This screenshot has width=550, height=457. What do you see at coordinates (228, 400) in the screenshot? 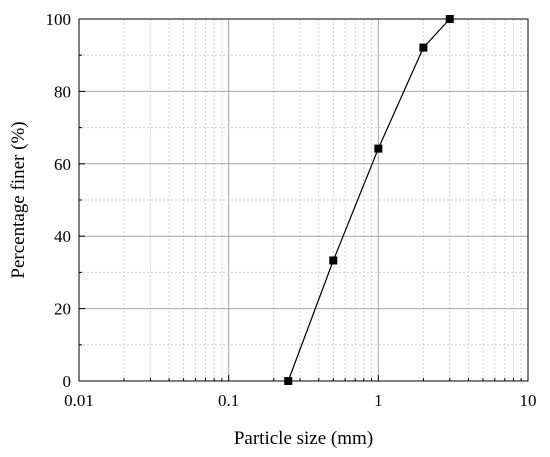
I see `x-tick-label: 0.1` at bounding box center [228, 400].